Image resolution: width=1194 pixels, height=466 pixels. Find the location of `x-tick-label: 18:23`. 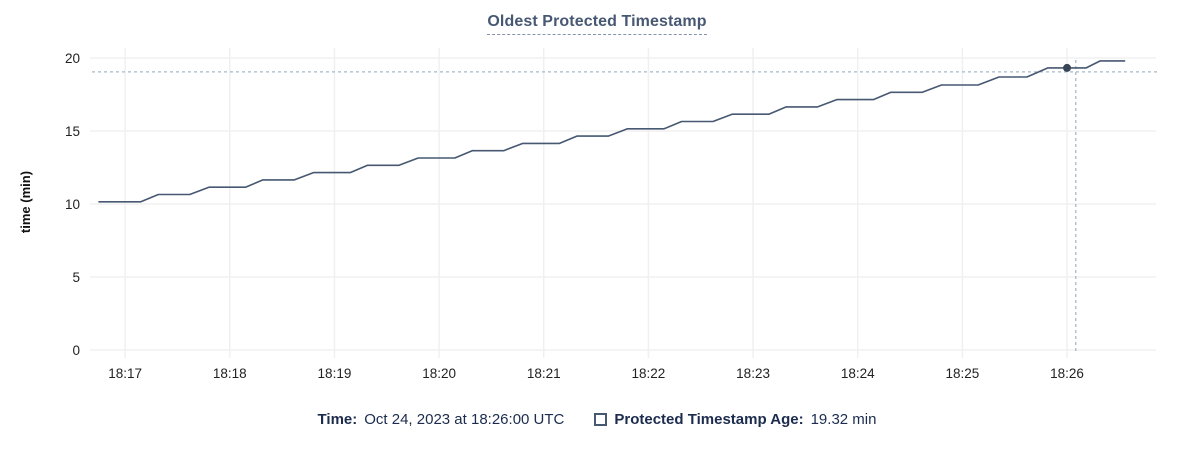

x-tick-label: 18:23 is located at coordinates (753, 373).